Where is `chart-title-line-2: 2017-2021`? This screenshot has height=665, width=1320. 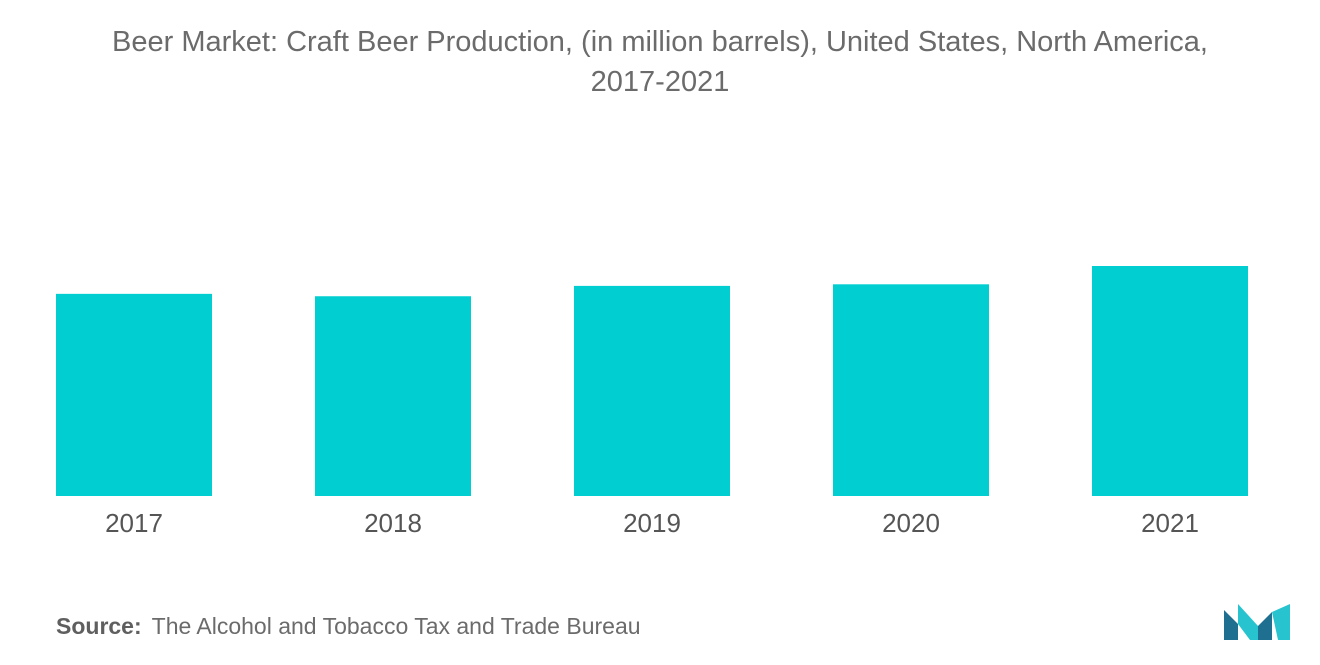 chart-title-line-2: 2017-2021 is located at coordinates (660, 82).